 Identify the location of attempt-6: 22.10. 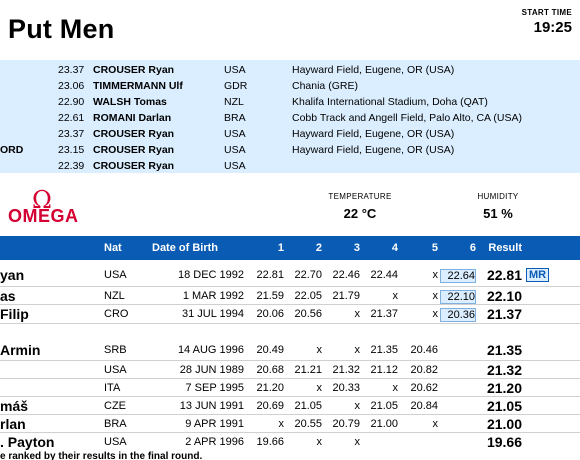
(458, 297).